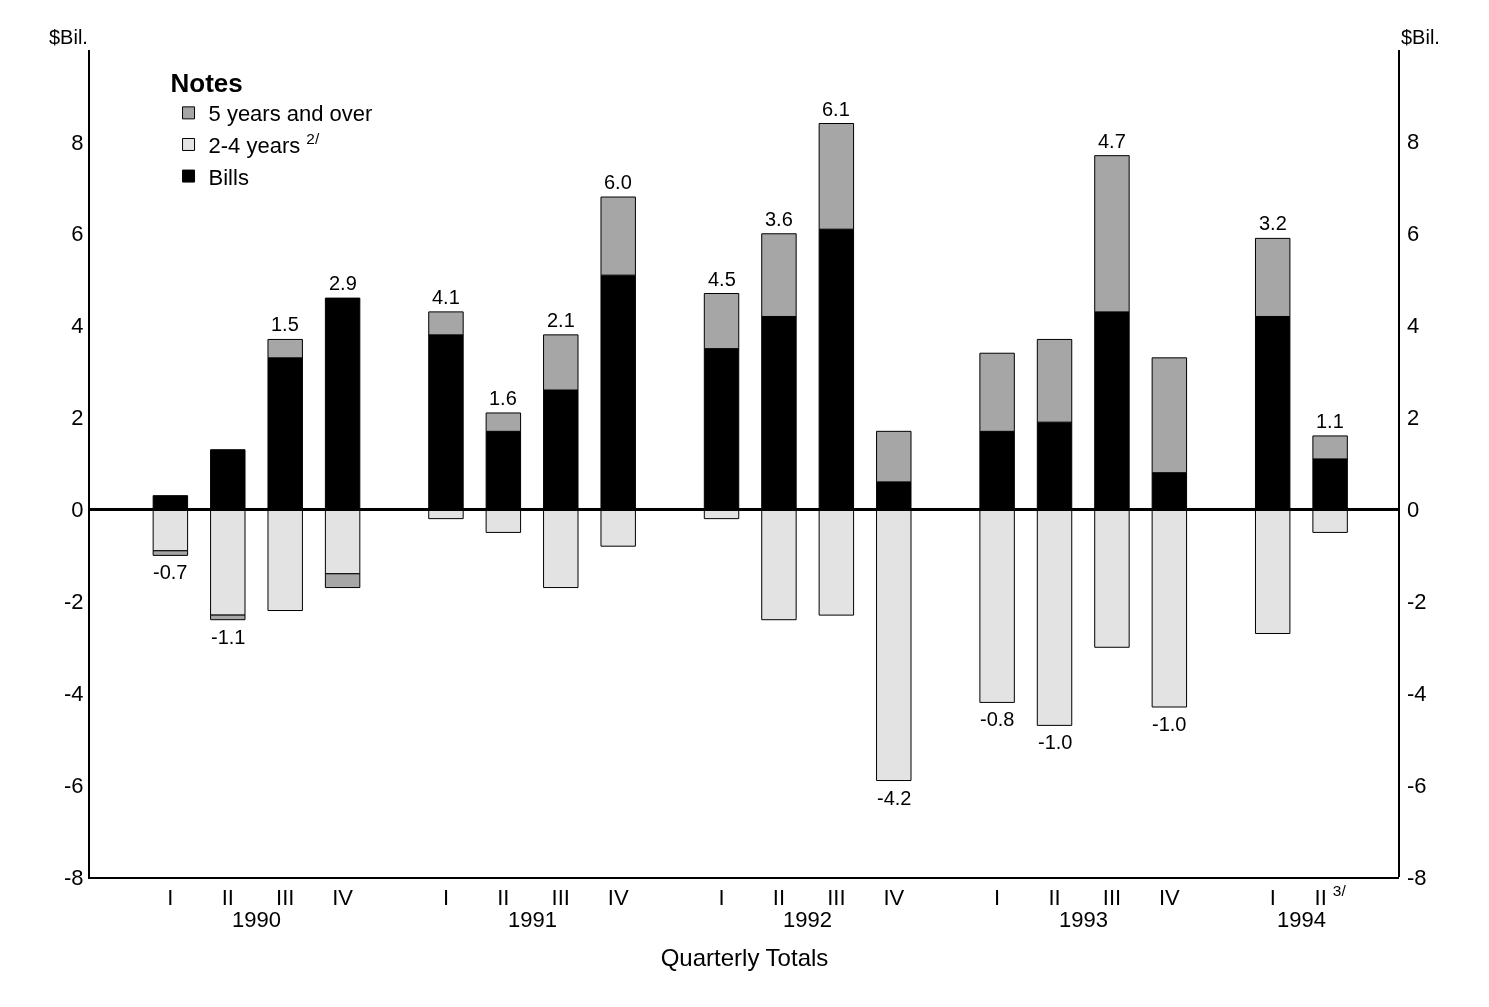 Image resolution: width=1489 pixels, height=1007 pixels. What do you see at coordinates (68, 37) in the screenshot?
I see `y-axis-title: $Bil.` at bounding box center [68, 37].